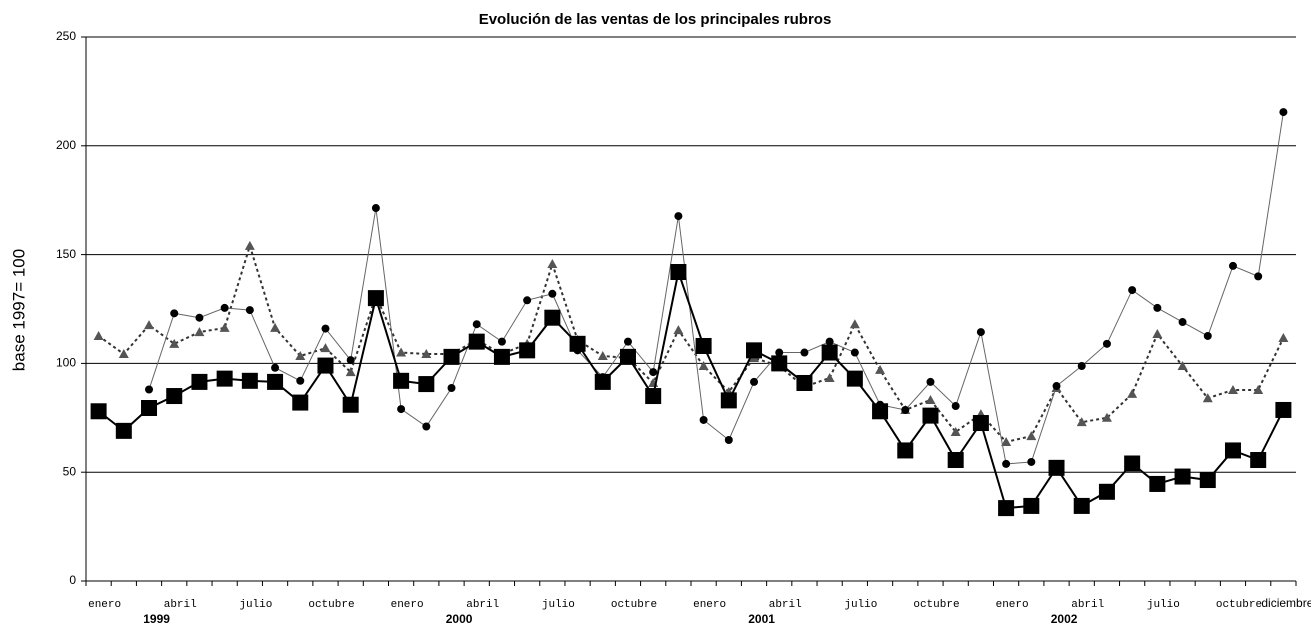 Image resolution: width=1311 pixels, height=628 pixels. What do you see at coordinates (18, 310) in the screenshot?
I see `y-axis-label: base 1997= 100` at bounding box center [18, 310].